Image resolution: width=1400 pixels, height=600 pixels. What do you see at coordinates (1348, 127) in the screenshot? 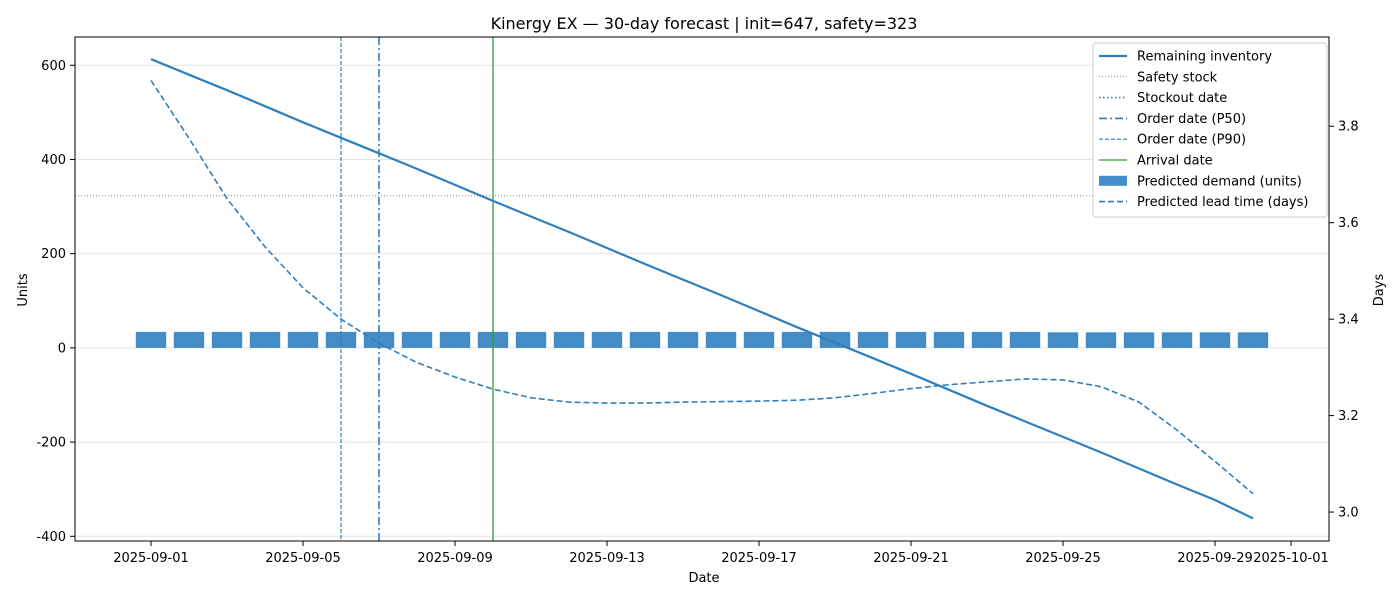
I see `y2-tick-label: 3.8` at bounding box center [1348, 127].